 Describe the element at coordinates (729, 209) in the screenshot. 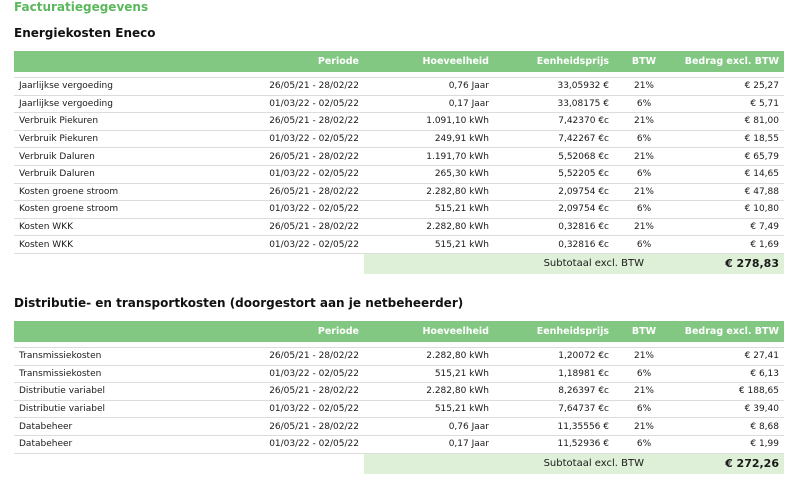

I see `cell-amount: € 10,80` at that location.